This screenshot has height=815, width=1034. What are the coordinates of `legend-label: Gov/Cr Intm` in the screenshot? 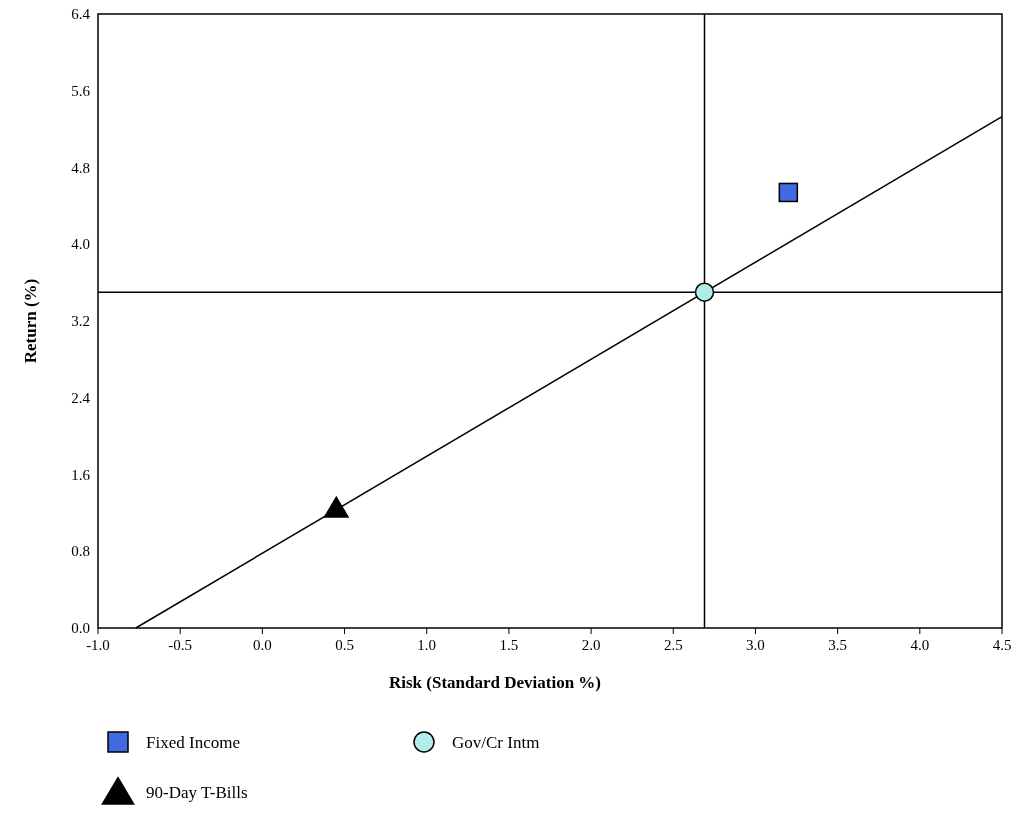 It's located at (496, 742).